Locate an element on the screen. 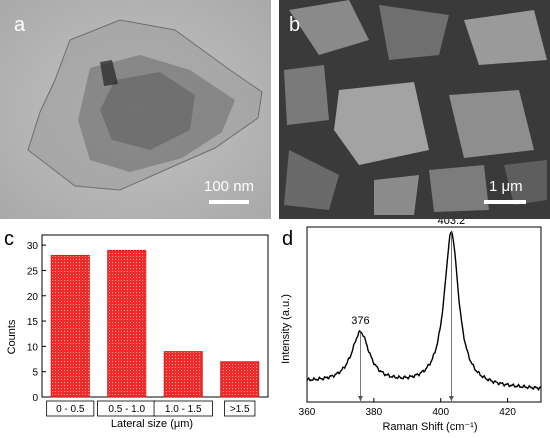 The image size is (550, 438). y-tick-label: 10 is located at coordinates (33, 347).